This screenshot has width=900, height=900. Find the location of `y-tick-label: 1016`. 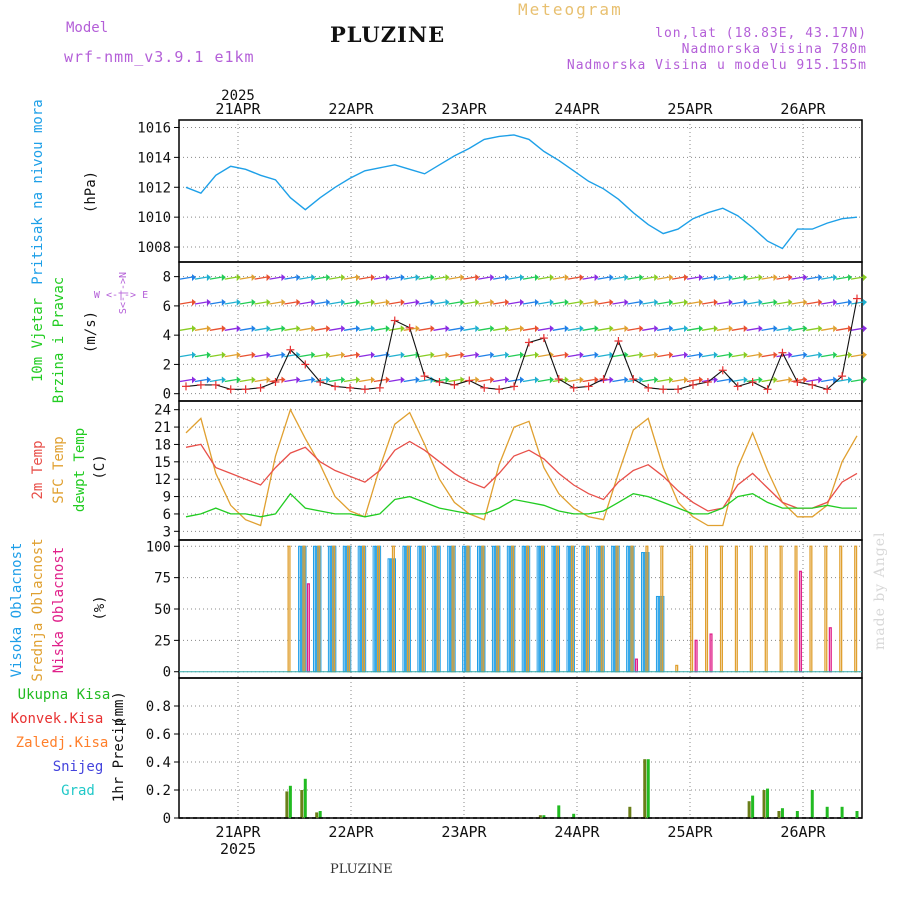

y-tick-label: 1016 is located at coordinates (154, 128).